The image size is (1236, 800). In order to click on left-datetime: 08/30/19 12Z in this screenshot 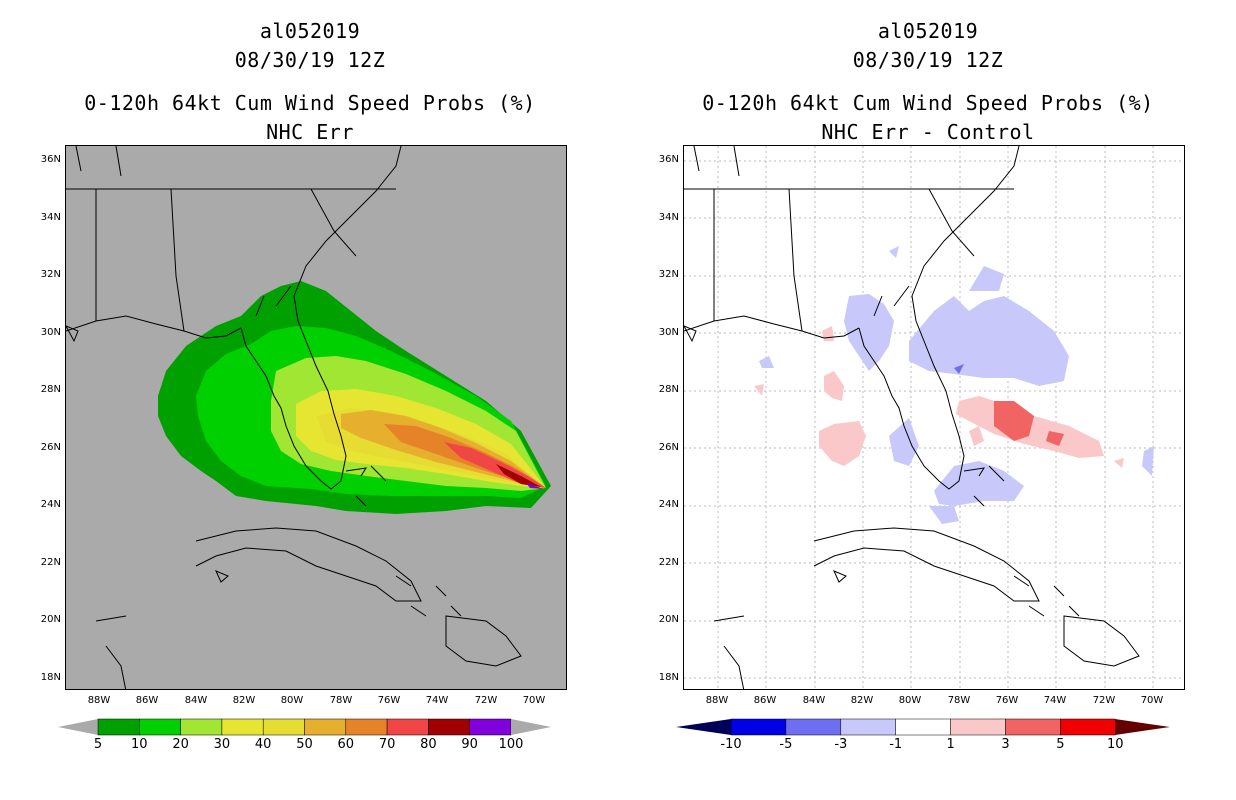, I will do `click(310, 60)`.